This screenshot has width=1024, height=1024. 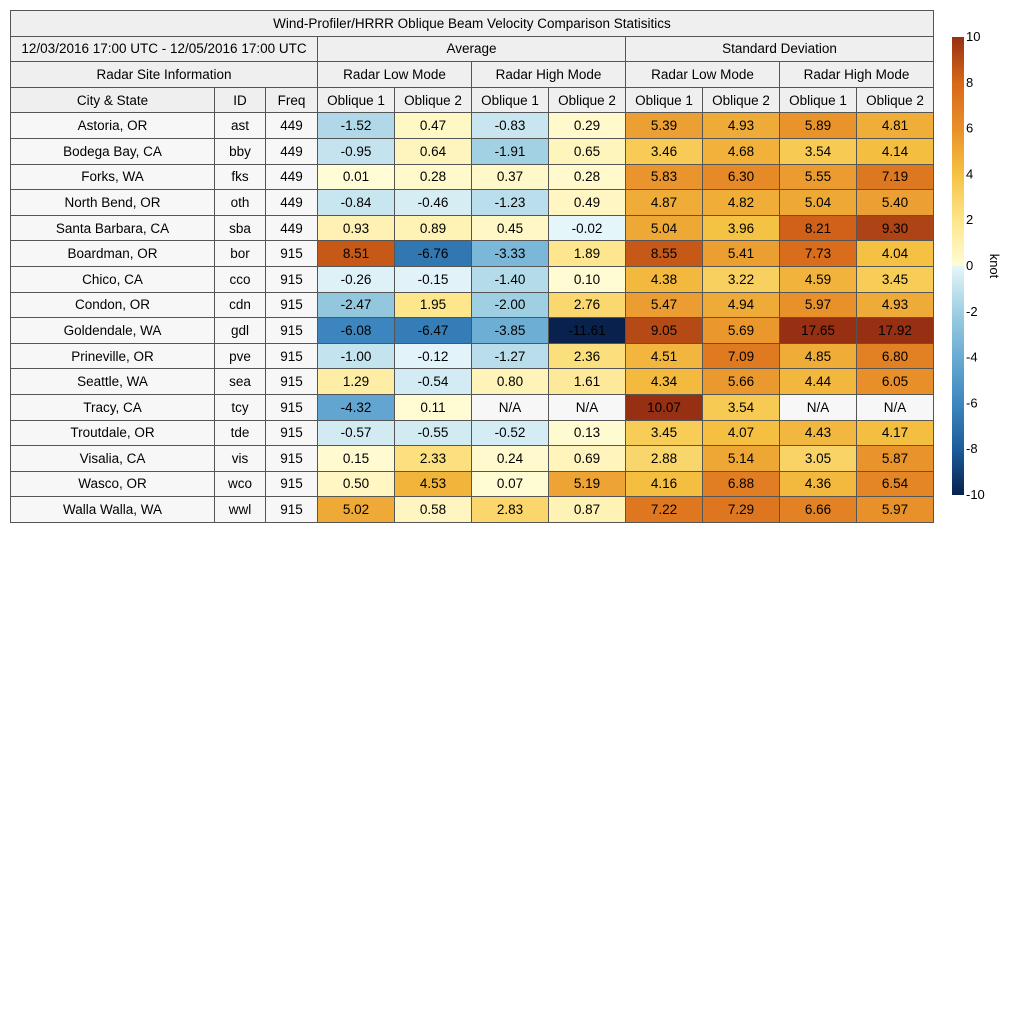 What do you see at coordinates (240, 330) in the screenshot?
I see `id-cell: gdl` at bounding box center [240, 330].